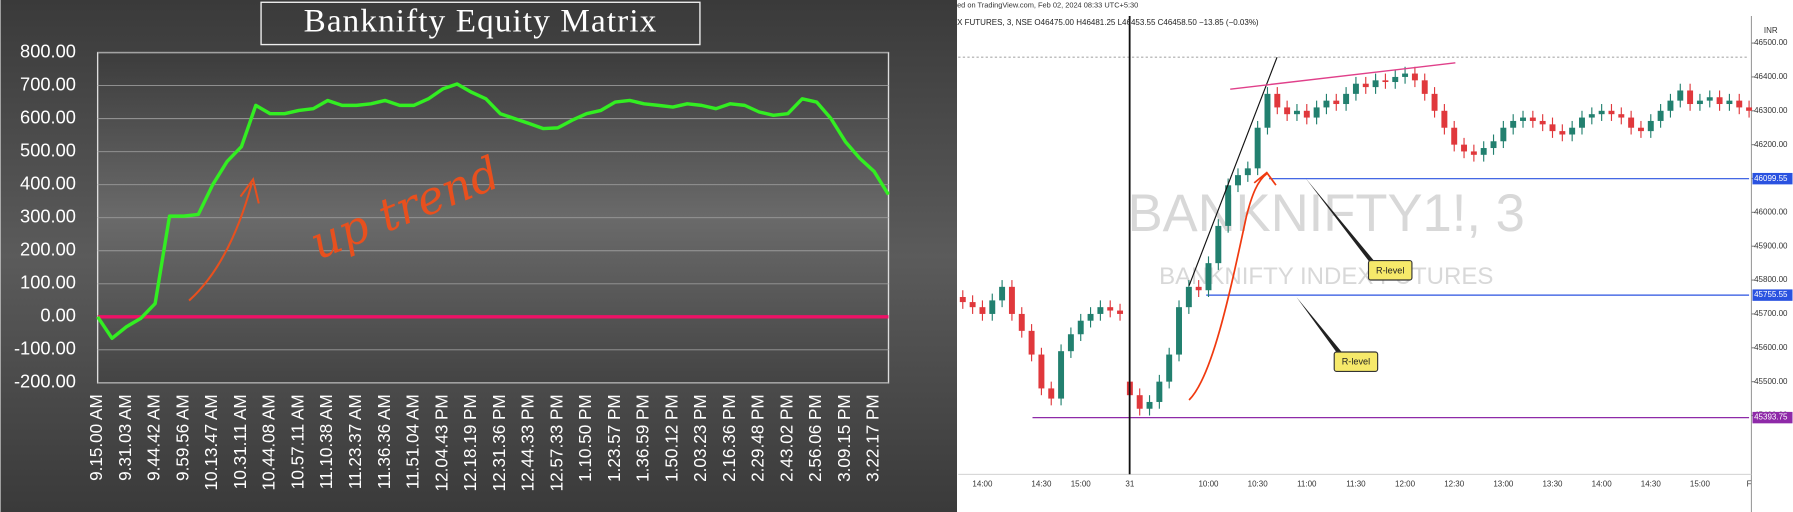  What do you see at coordinates (499, 442) in the screenshot?
I see `x-tick-label: 12.31.36 PM` at bounding box center [499, 442].